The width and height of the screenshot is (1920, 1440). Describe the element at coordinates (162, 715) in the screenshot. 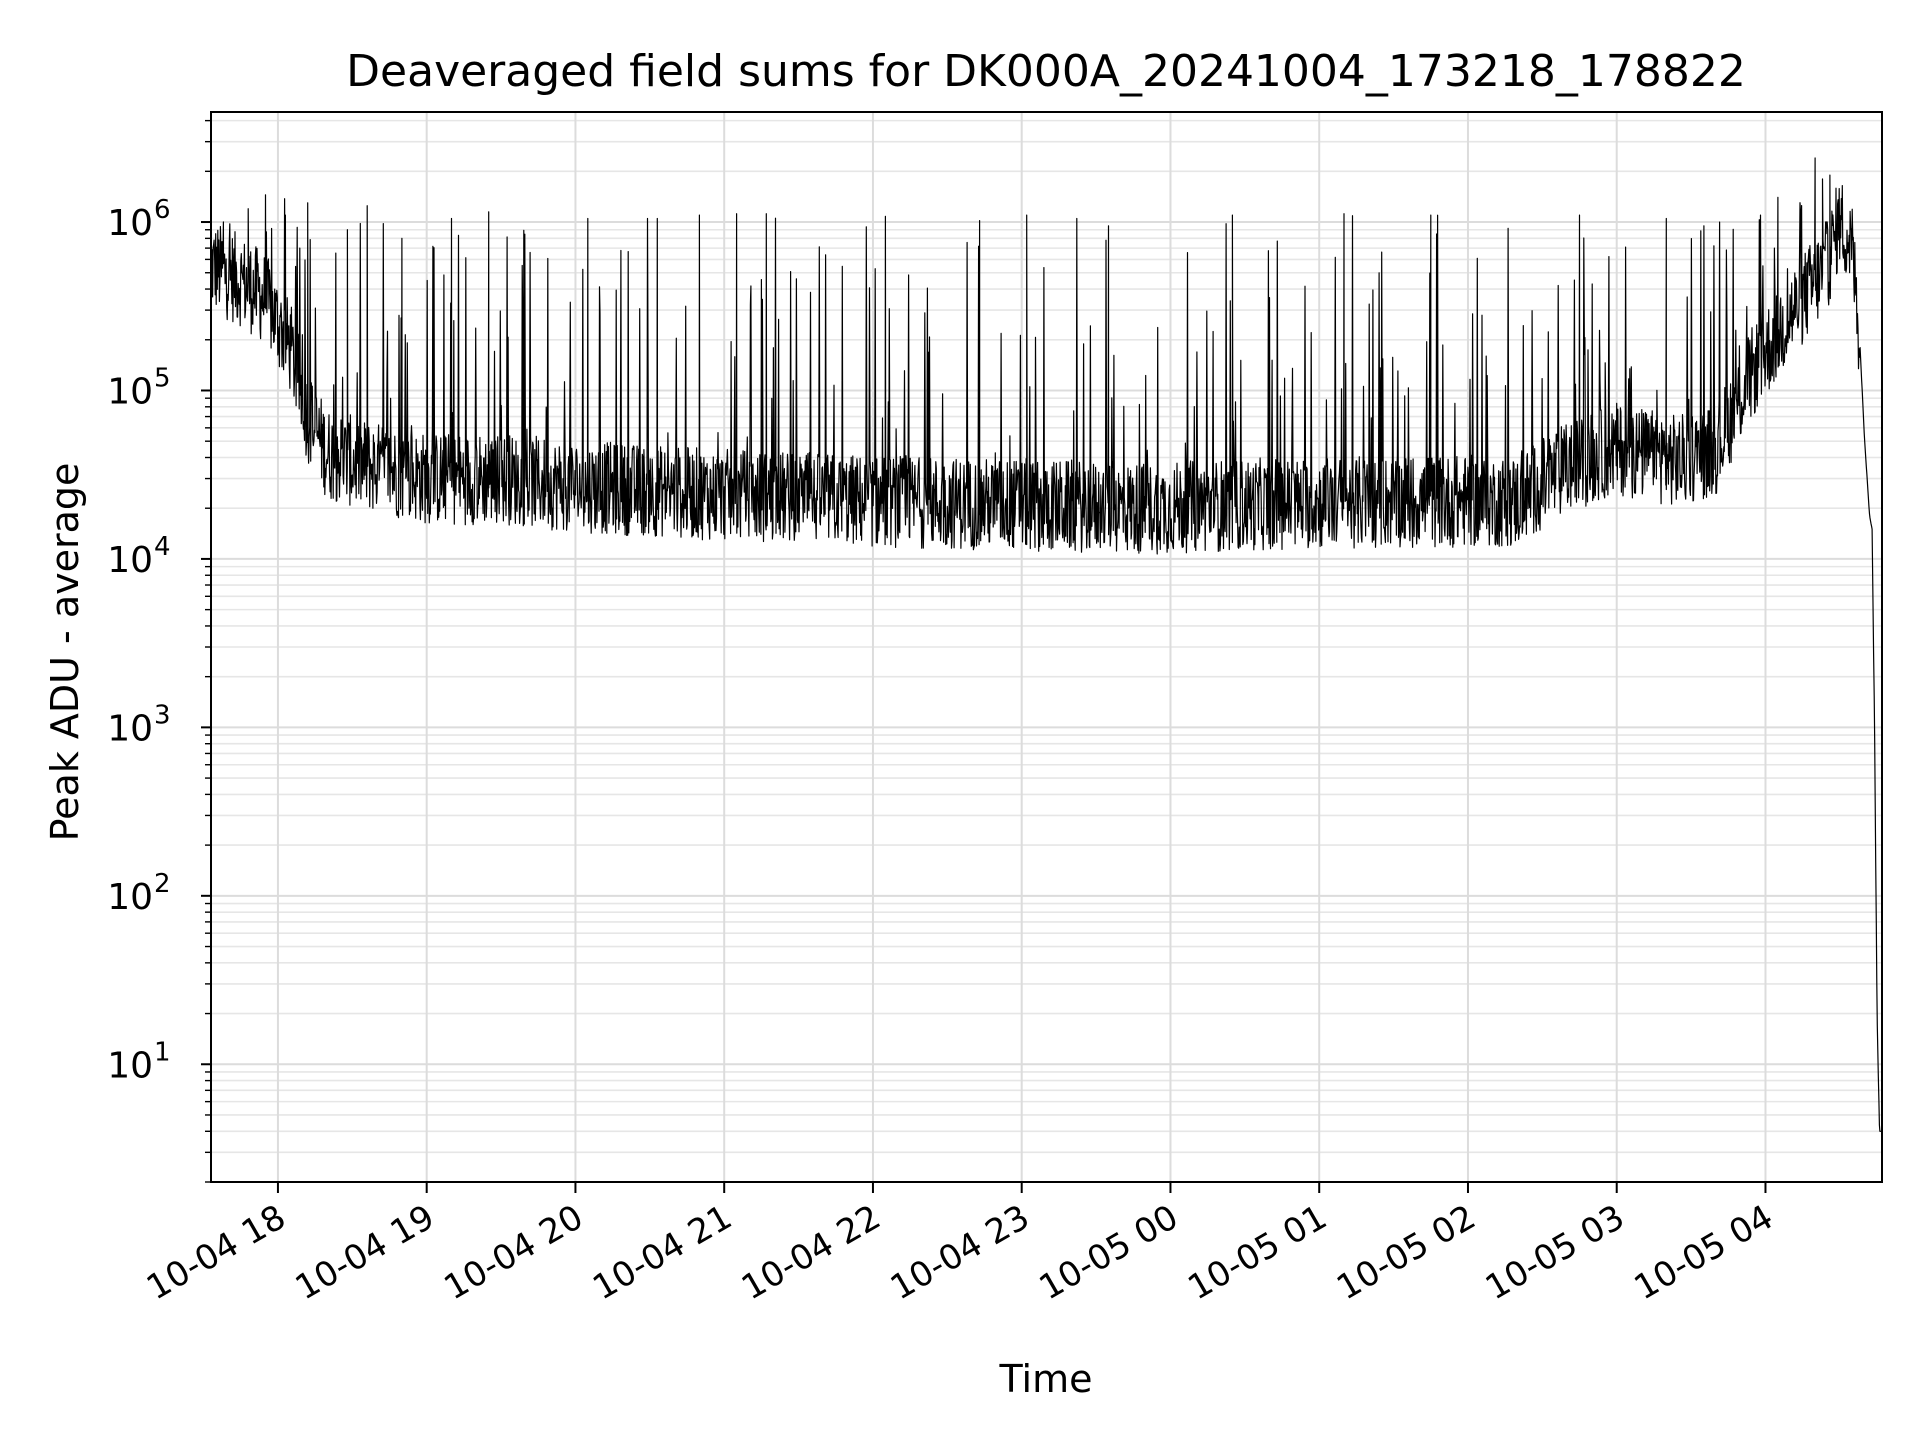

I see `y-tick-exponent: 3` at that location.